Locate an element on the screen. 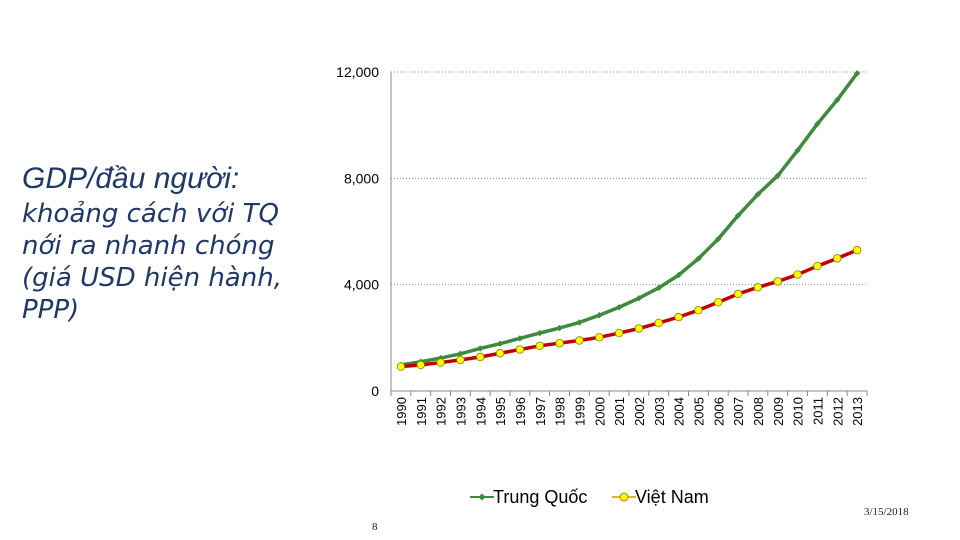  x-tick-label: 2001 is located at coordinates (619, 411).